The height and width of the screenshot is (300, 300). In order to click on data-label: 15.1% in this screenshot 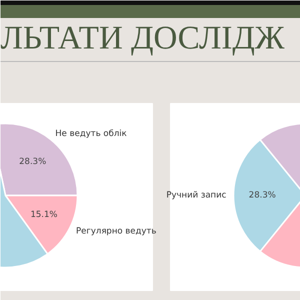, I will do `click(44, 215)`.